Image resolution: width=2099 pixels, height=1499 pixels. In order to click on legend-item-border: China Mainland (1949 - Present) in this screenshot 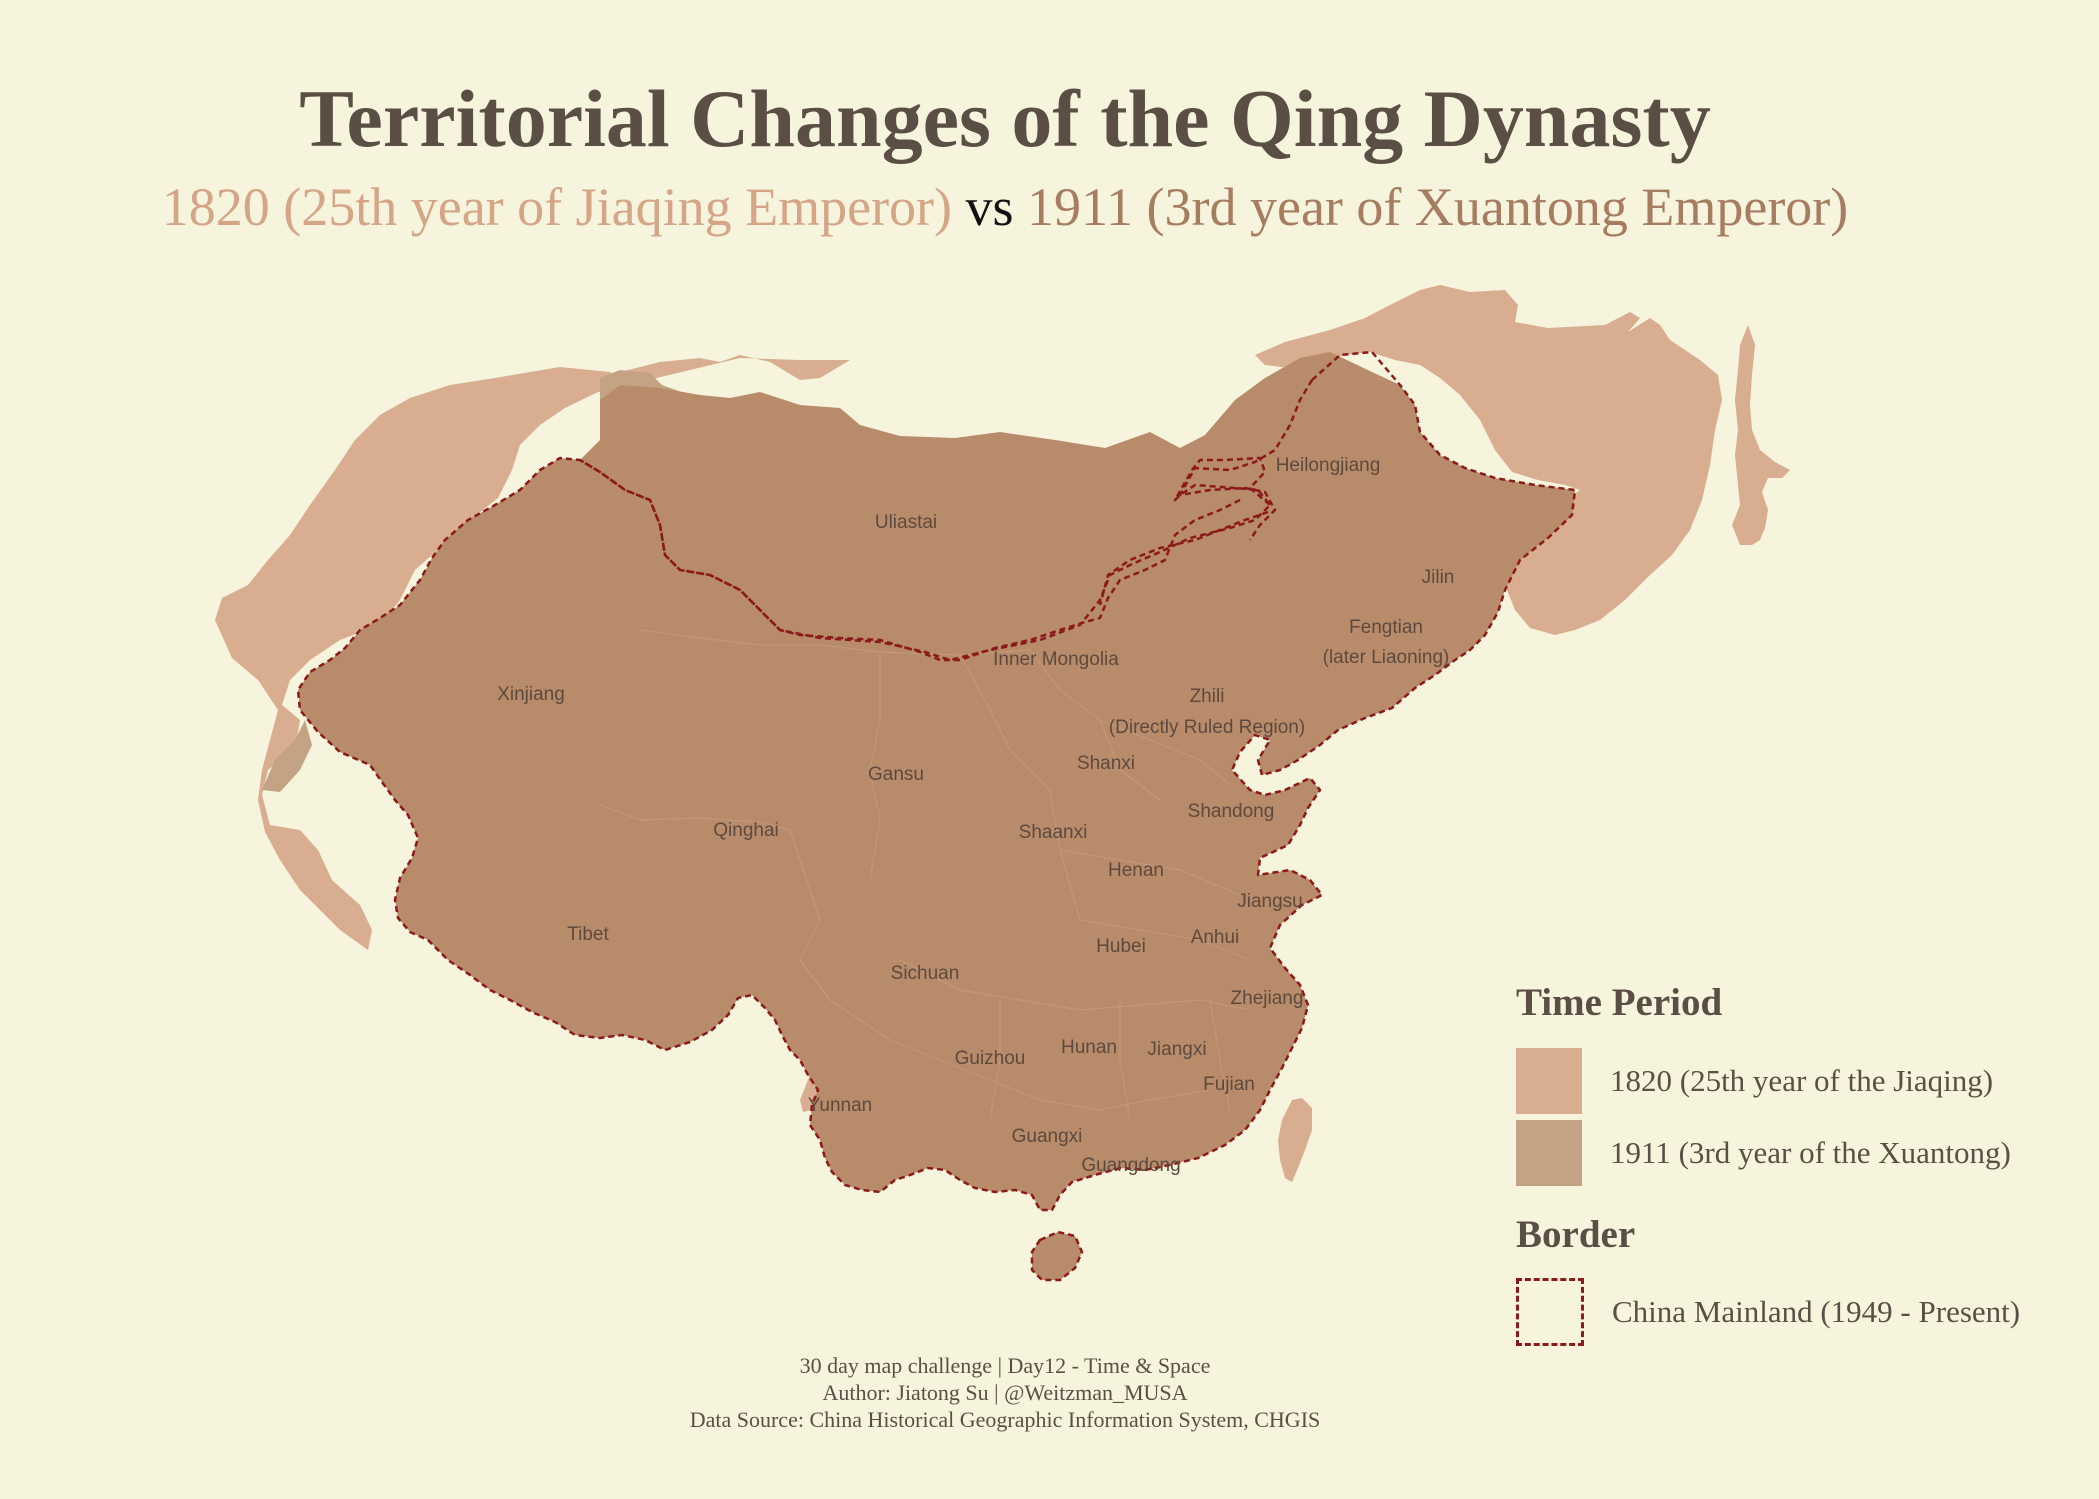, I will do `click(1768, 1312)`.